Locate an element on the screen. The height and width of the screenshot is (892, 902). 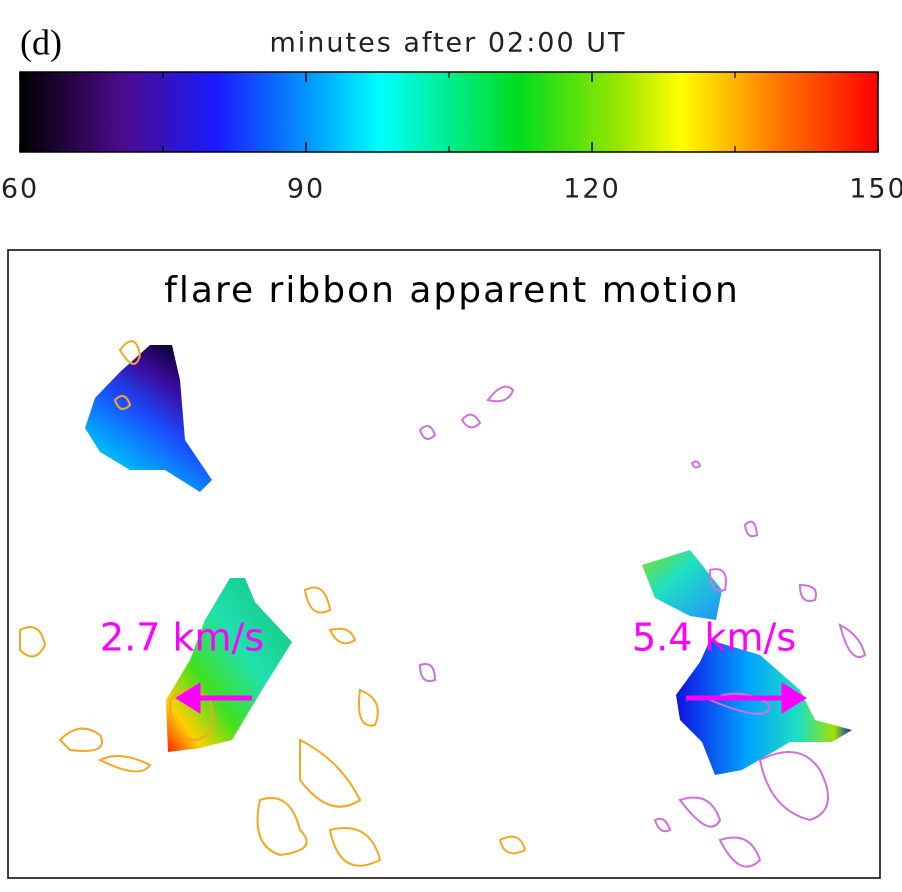
colorbar-scale is located at coordinates (449, 112).